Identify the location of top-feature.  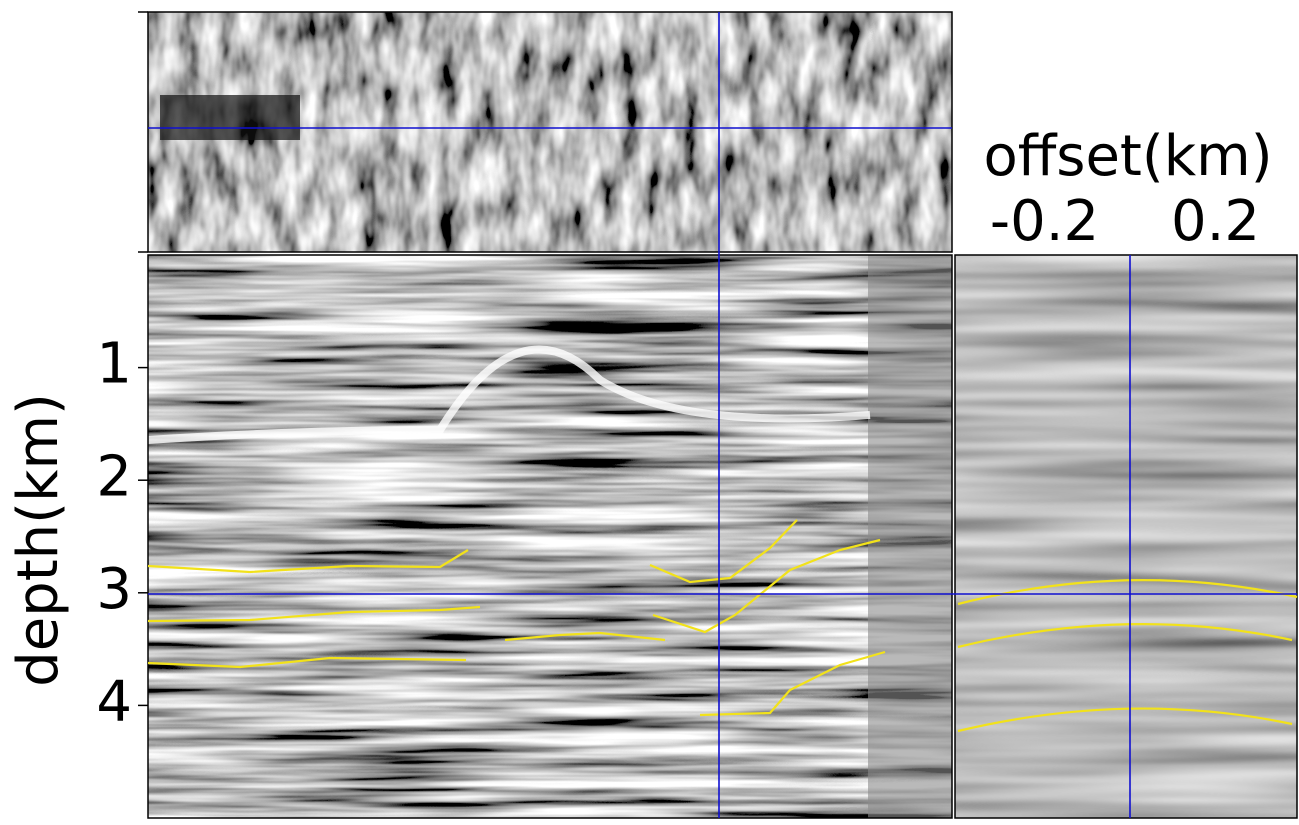
(230, 117).